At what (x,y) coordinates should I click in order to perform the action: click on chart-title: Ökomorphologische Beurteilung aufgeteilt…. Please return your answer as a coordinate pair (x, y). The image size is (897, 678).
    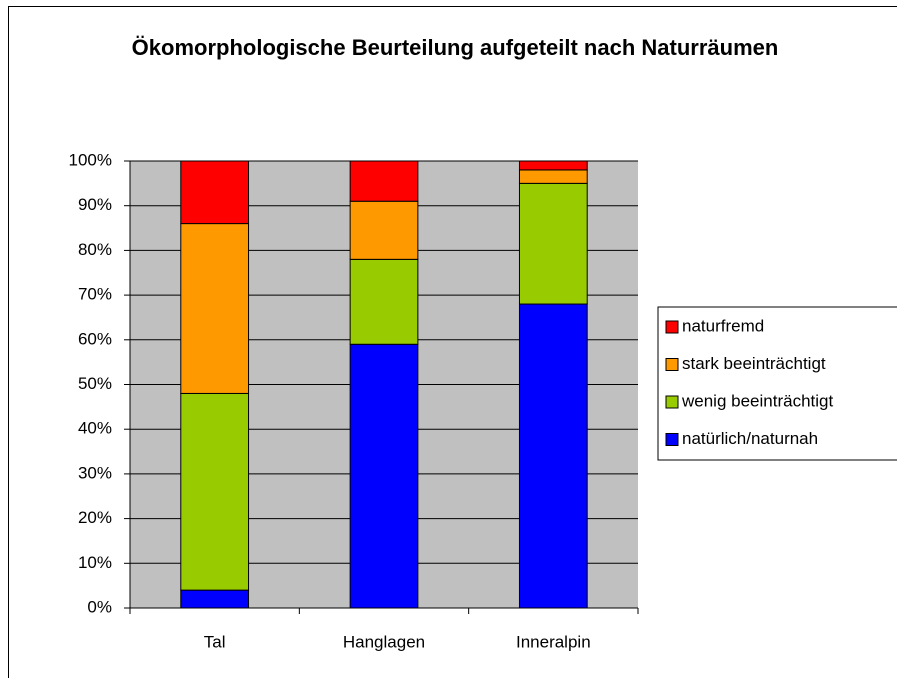
    Looking at the image, I should click on (455, 47).